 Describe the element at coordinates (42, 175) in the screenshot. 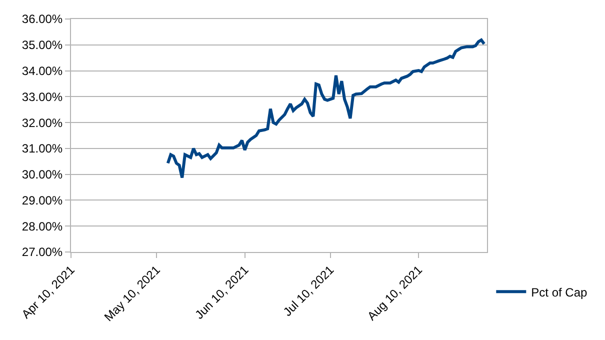

I see `y-tick-label: 30.00%` at that location.